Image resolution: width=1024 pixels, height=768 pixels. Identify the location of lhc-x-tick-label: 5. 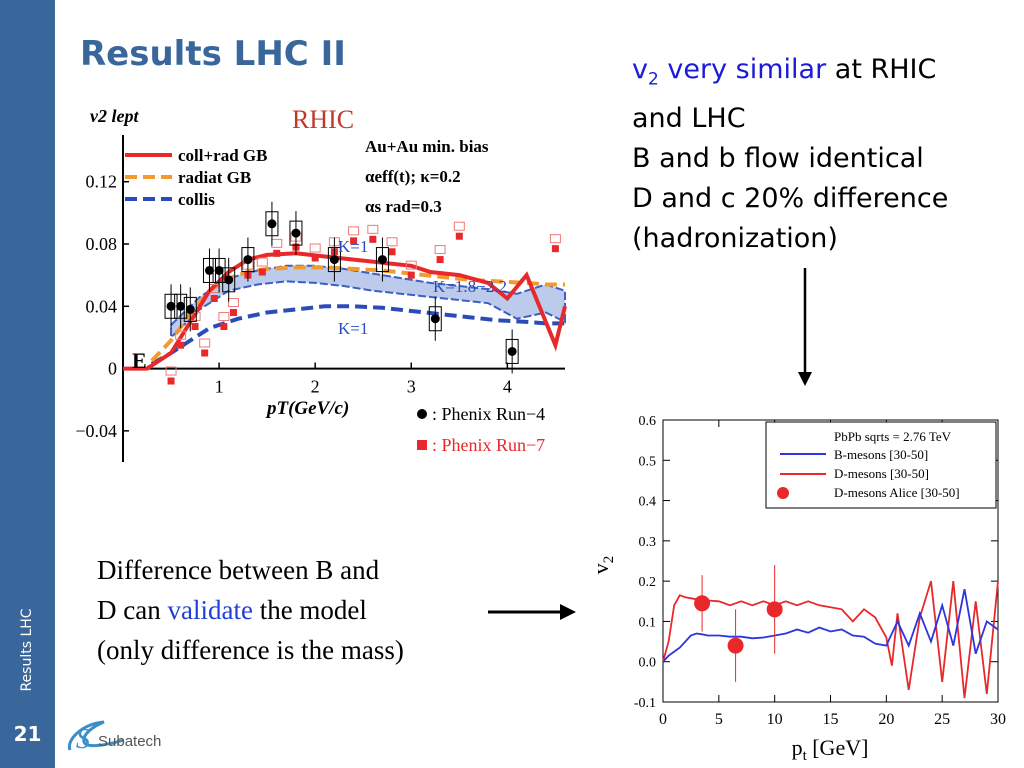
(719, 719).